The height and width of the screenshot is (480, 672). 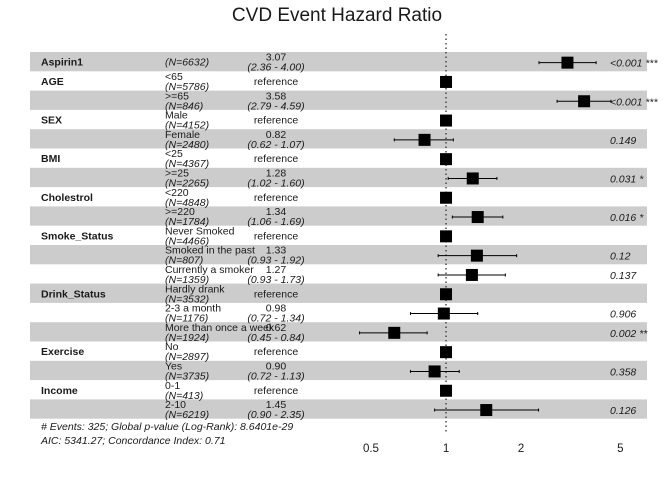 I want to click on level-label: <25, so click(x=174, y=154).